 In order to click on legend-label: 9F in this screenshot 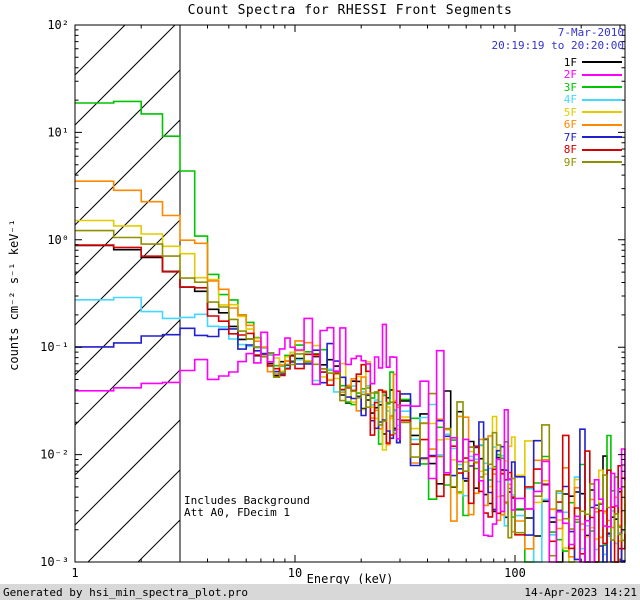, I will do `click(570, 162)`.